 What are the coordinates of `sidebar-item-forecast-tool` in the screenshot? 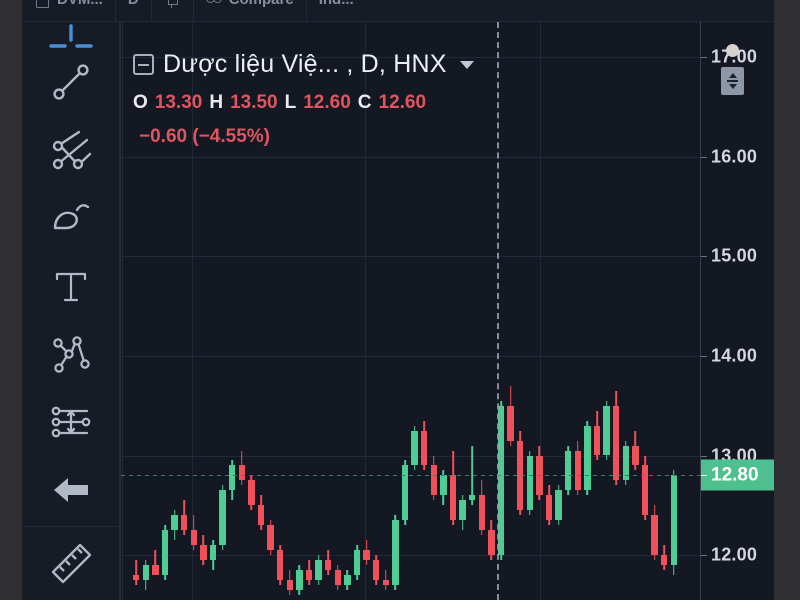 It's located at (71, 422).